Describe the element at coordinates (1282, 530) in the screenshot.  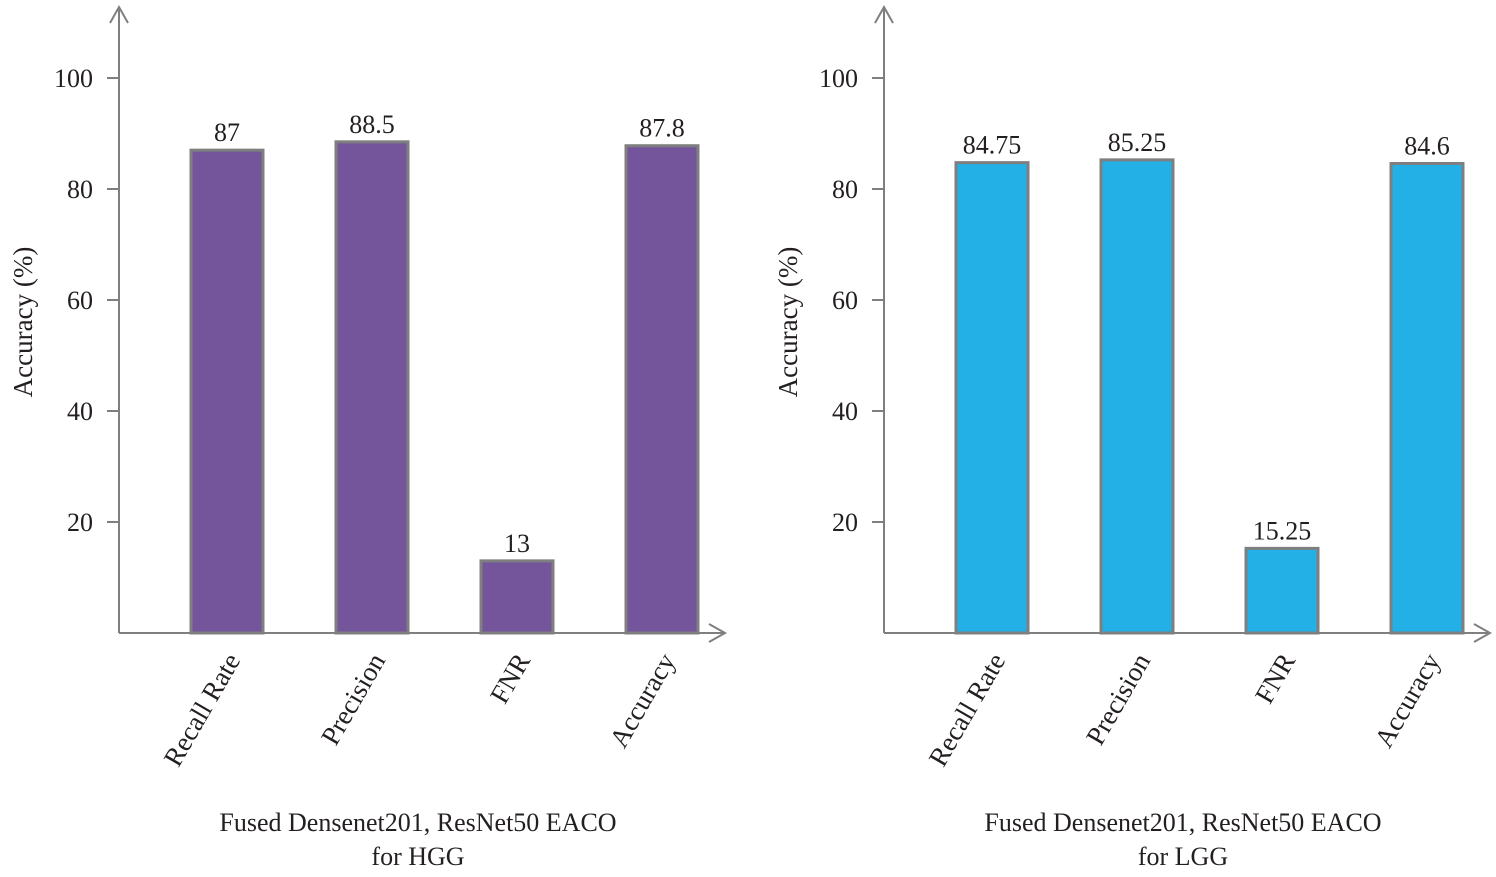
I see `bar-value-label: 15.25` at that location.